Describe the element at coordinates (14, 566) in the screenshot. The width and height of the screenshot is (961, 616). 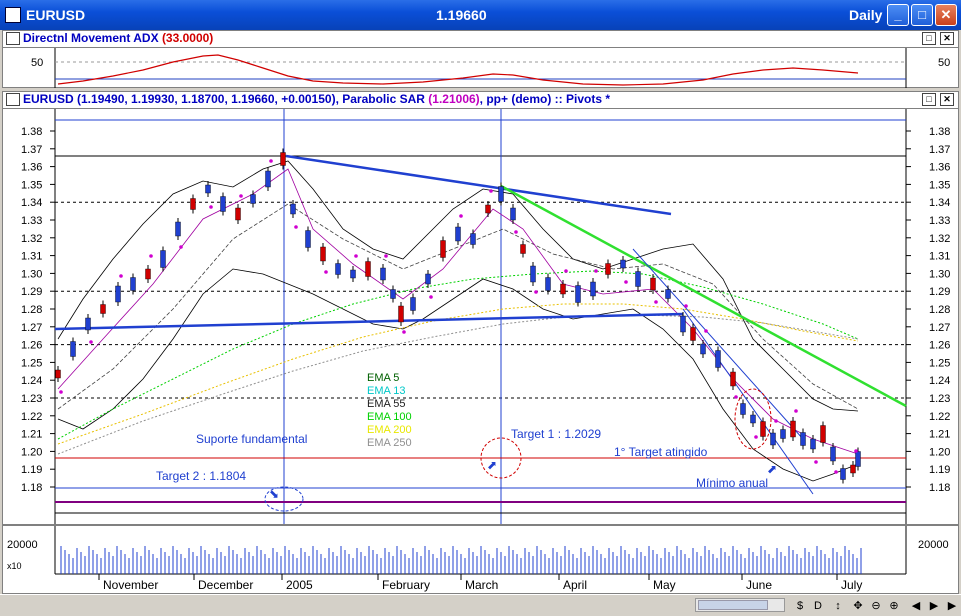
I see `volume-multiplier: x10` at that location.